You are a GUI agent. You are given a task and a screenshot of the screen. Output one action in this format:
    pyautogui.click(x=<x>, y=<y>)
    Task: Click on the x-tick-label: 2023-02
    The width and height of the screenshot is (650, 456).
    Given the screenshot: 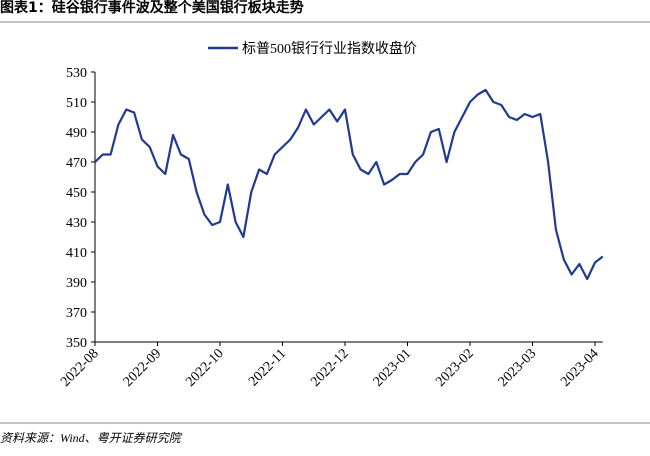 What is the action you would take?
    pyautogui.click(x=455, y=368)
    